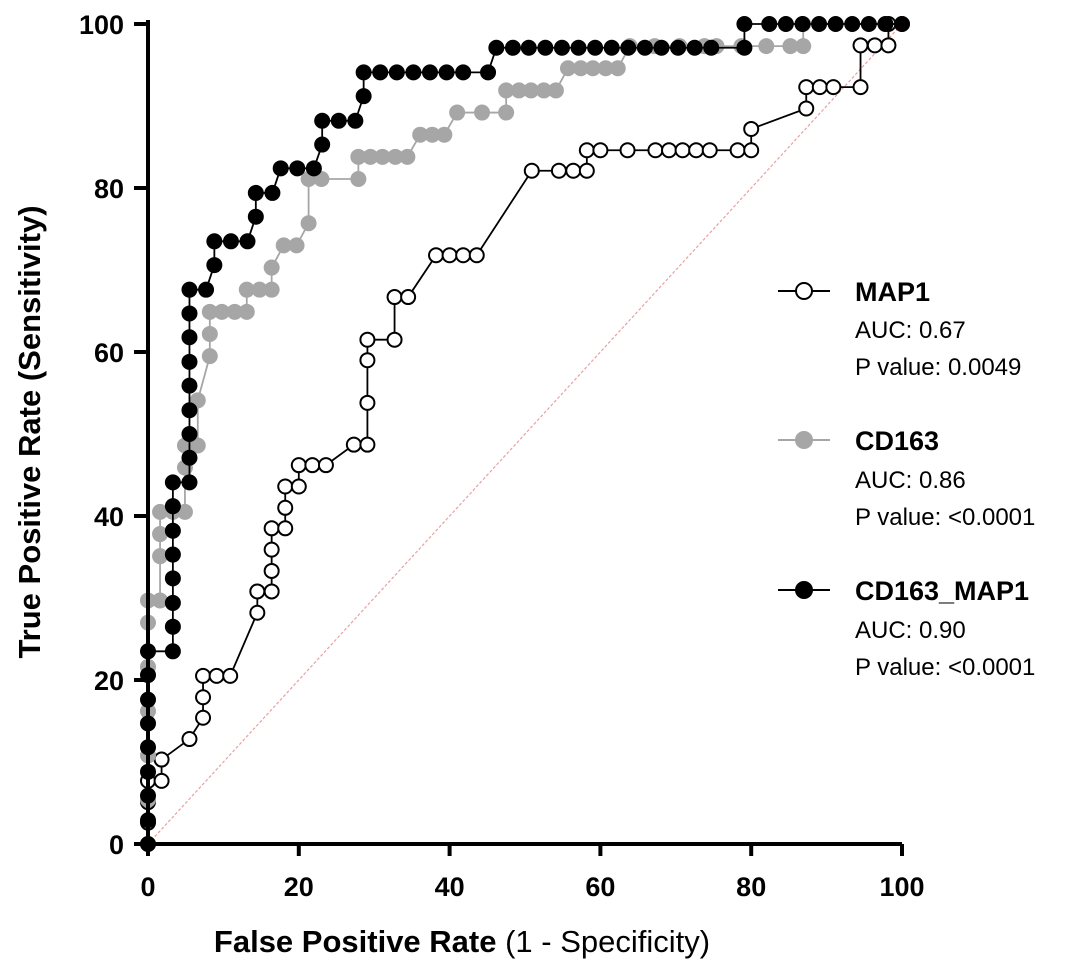 Image resolution: width=1071 pixels, height=977 pixels. I want to click on legend-label-cd163-map1: CD163_MAP1, so click(942, 591).